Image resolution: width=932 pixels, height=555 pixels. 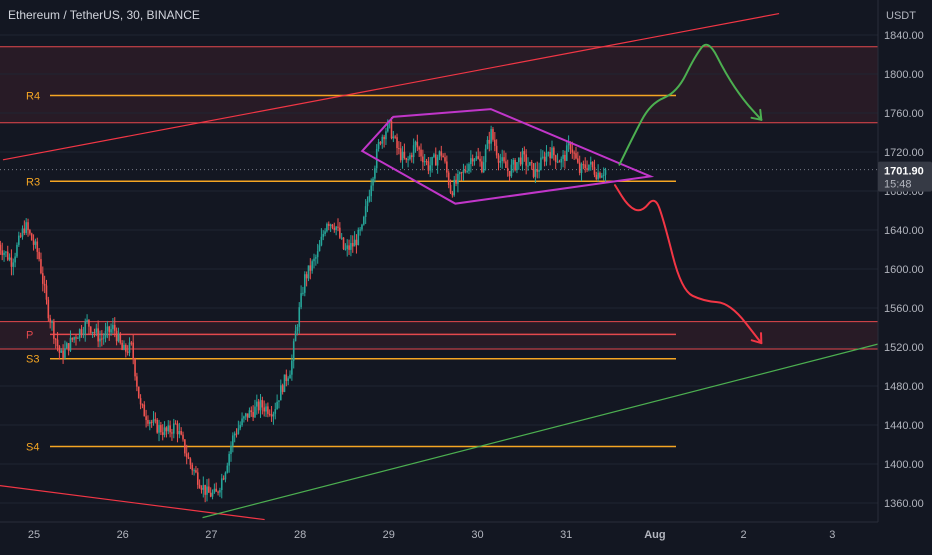 What do you see at coordinates (439, 85) in the screenshot?
I see `zone-band` at bounding box center [439, 85].